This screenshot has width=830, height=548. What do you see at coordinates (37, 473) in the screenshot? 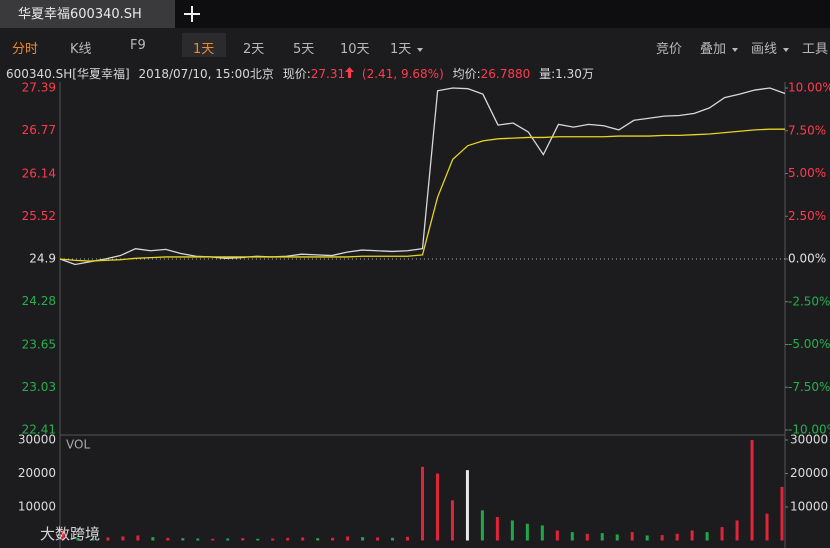
I see `y-tick-label: 20000` at bounding box center [37, 473].